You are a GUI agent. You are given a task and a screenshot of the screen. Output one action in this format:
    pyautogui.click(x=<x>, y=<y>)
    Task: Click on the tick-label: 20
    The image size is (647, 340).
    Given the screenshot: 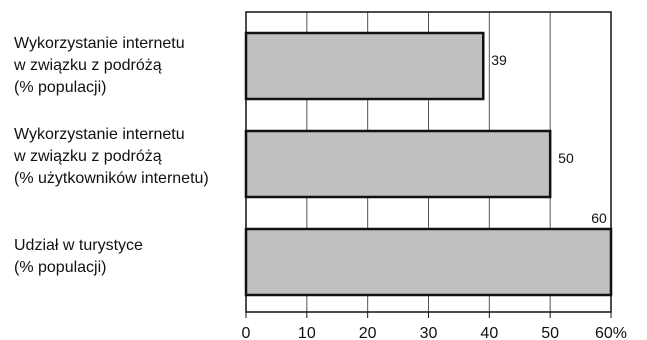 What is the action you would take?
    pyautogui.click(x=368, y=332)
    